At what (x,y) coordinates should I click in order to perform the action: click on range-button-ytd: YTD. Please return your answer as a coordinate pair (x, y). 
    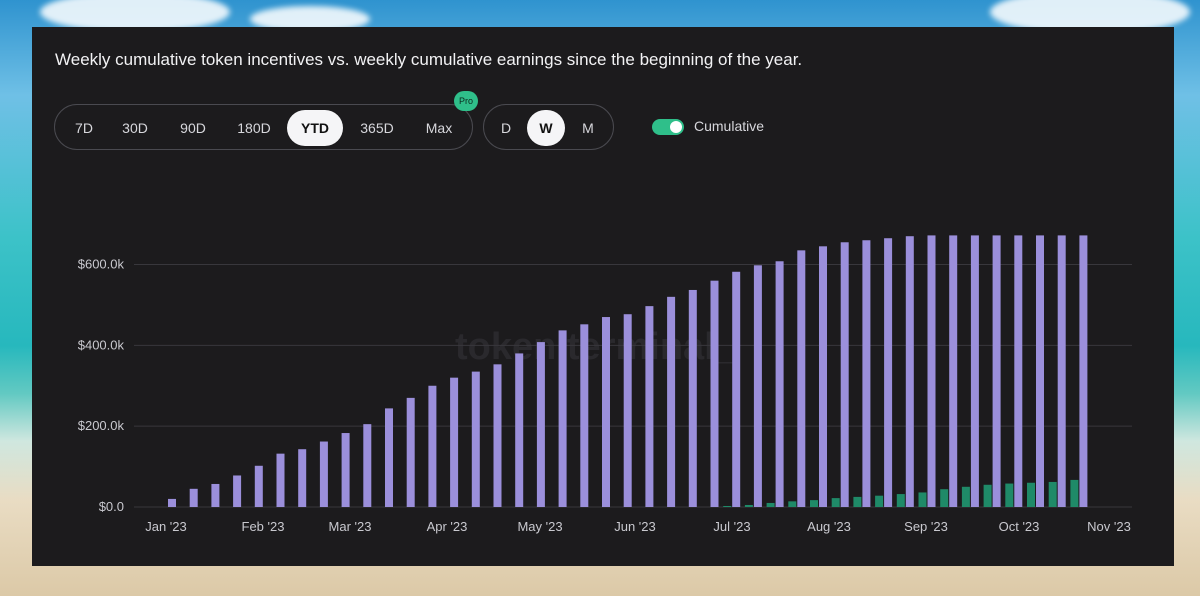
    Looking at the image, I should click on (315, 128).